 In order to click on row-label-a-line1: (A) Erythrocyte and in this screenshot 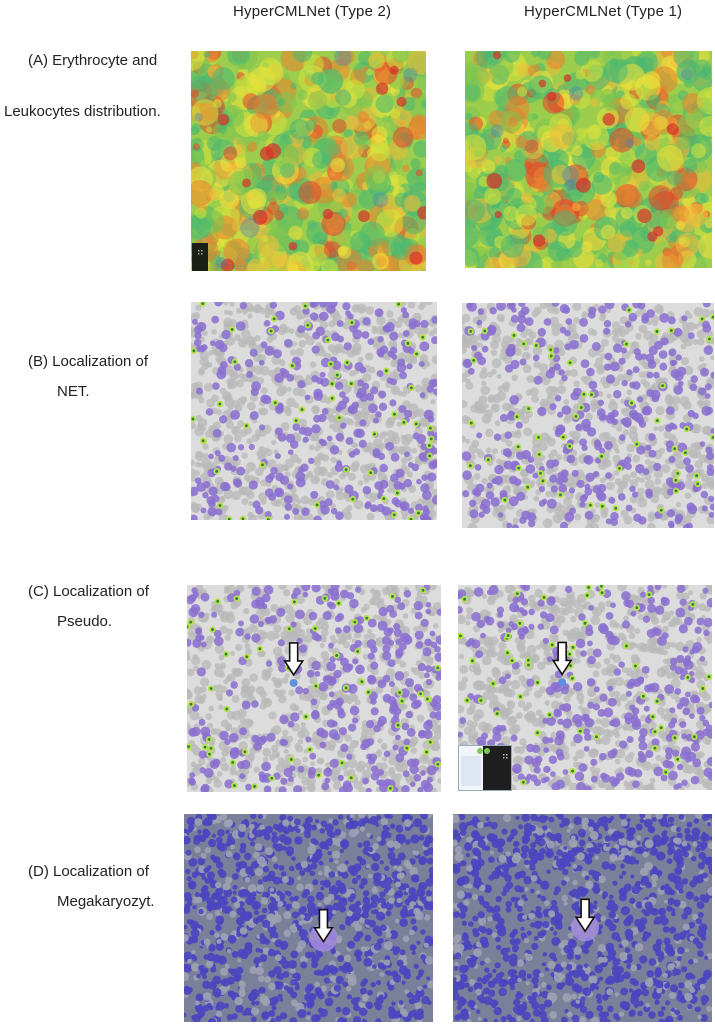, I will do `click(93, 60)`.